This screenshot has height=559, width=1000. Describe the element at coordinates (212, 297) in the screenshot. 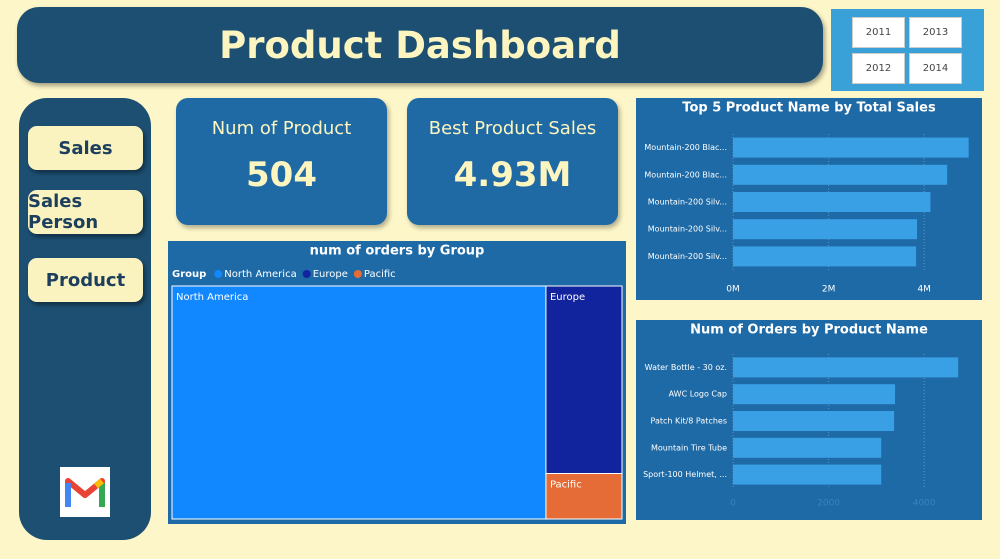

I see `tile-label: North America` at that location.